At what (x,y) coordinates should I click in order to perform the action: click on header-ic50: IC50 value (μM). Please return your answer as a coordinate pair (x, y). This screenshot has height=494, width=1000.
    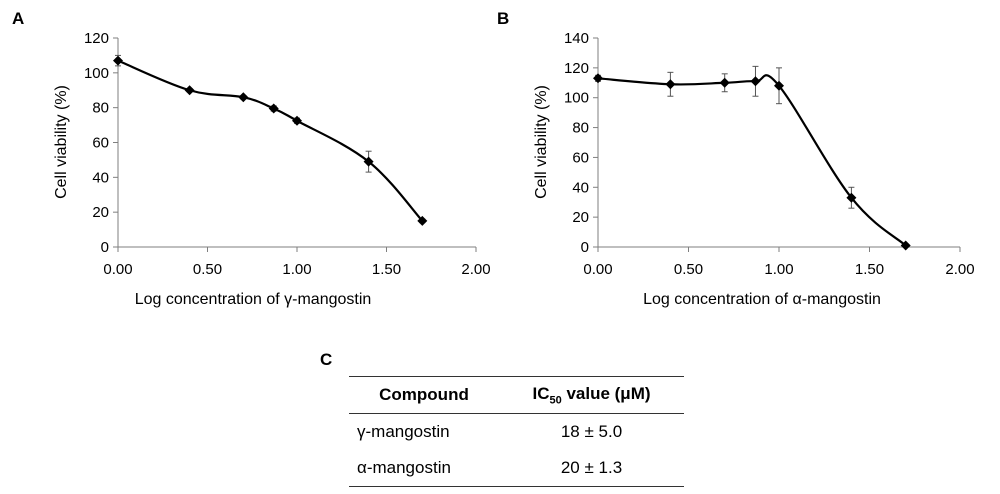
    Looking at the image, I should click on (591, 395).